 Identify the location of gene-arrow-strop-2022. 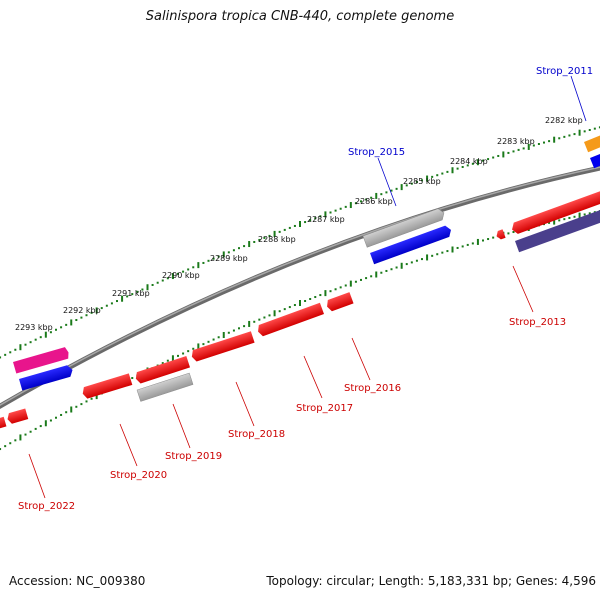
(3, 422).